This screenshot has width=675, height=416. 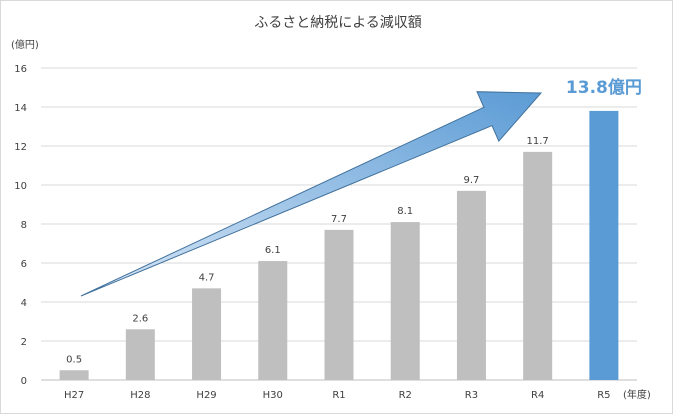 I want to click on data-label: 6.1, so click(x=273, y=250).